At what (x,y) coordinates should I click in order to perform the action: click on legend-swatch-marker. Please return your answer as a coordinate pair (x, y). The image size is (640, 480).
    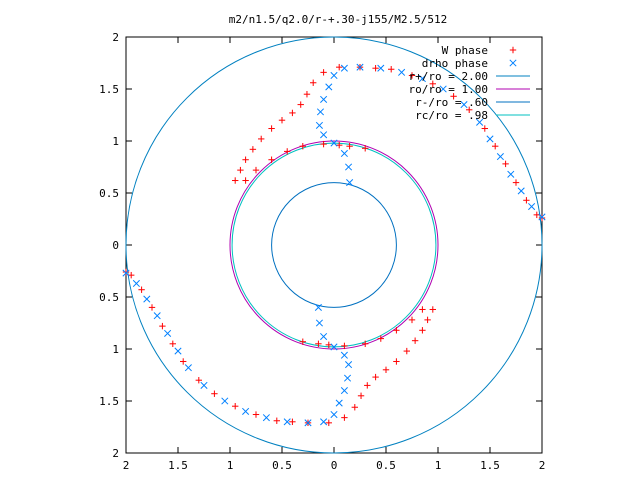
    Looking at the image, I should click on (513, 63).